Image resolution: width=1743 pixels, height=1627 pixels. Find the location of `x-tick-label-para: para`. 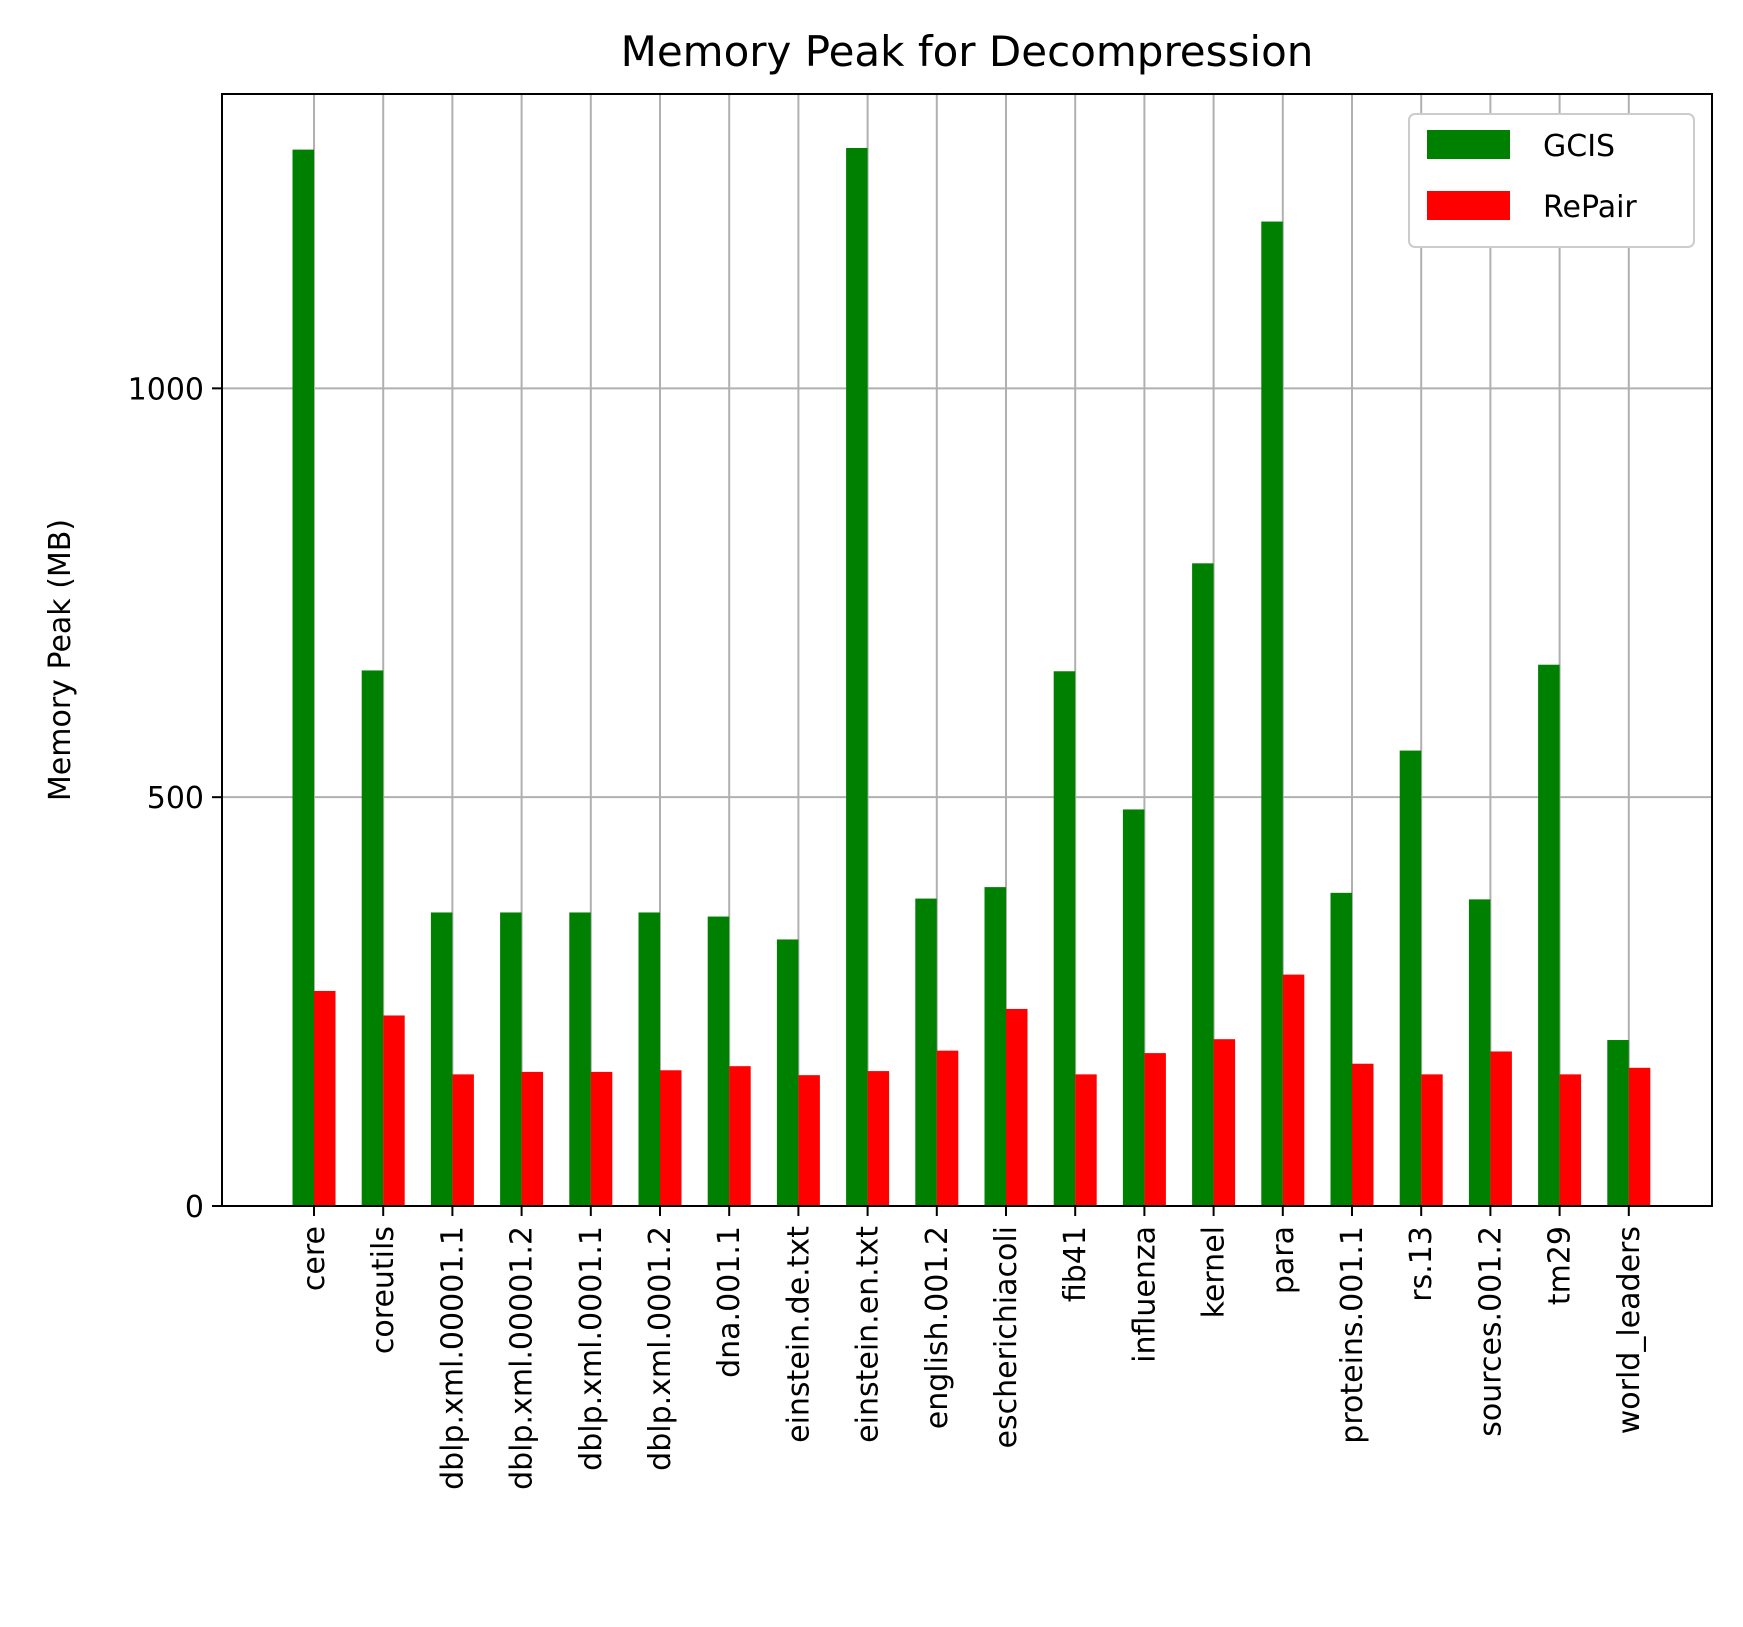

x-tick-label-para: para is located at coordinates (1283, 1260).